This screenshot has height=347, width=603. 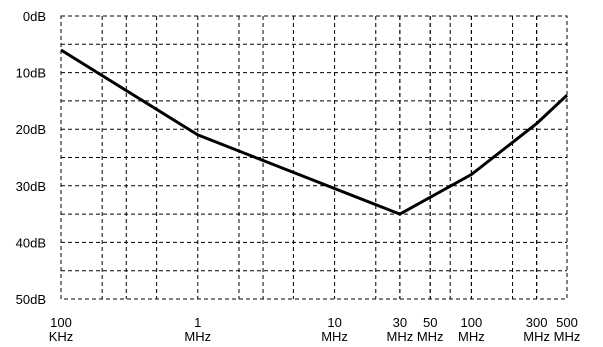 I want to click on x-tick-label-2: 10 MHz, so click(x=334, y=329).